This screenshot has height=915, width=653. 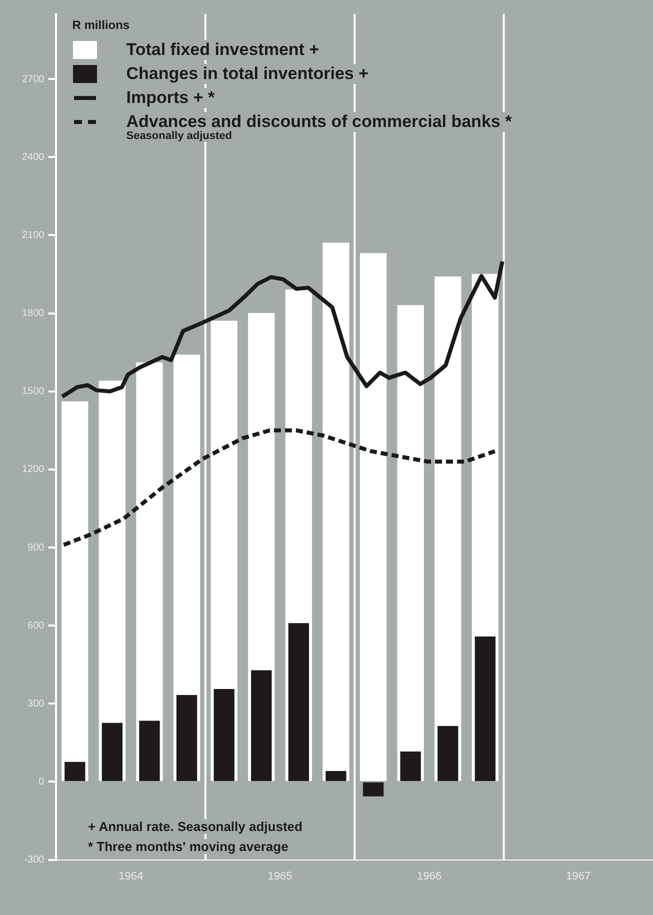 What do you see at coordinates (36, 704) in the screenshot?
I see `y-tick-label: 300` at bounding box center [36, 704].